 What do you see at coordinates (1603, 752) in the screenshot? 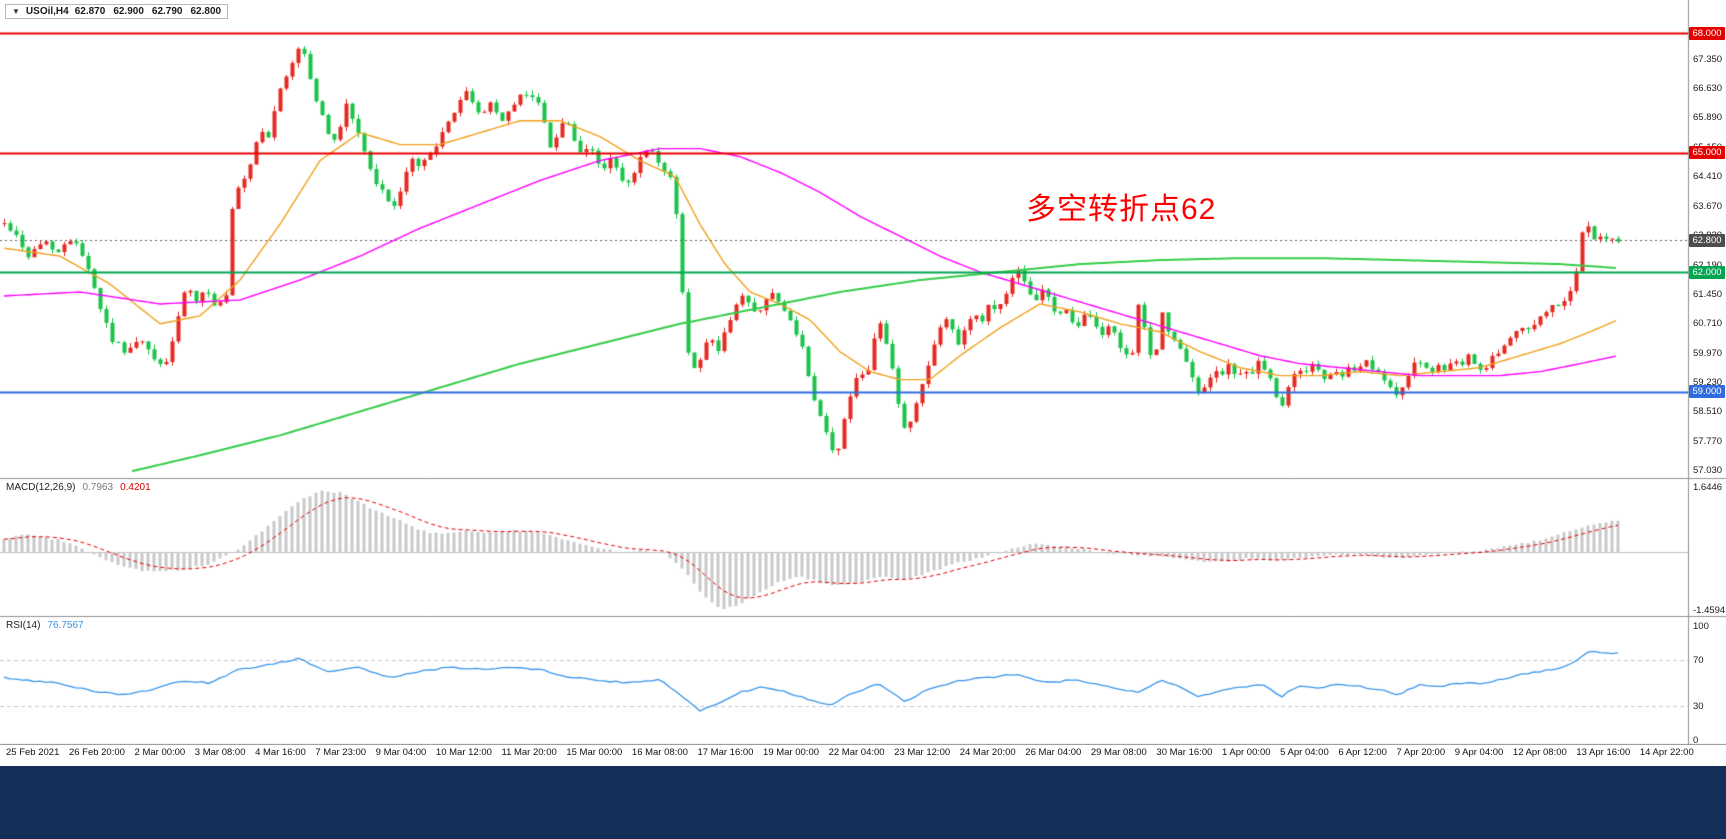
I see `time-tick-label: 13 Apr 16:00` at bounding box center [1603, 752].